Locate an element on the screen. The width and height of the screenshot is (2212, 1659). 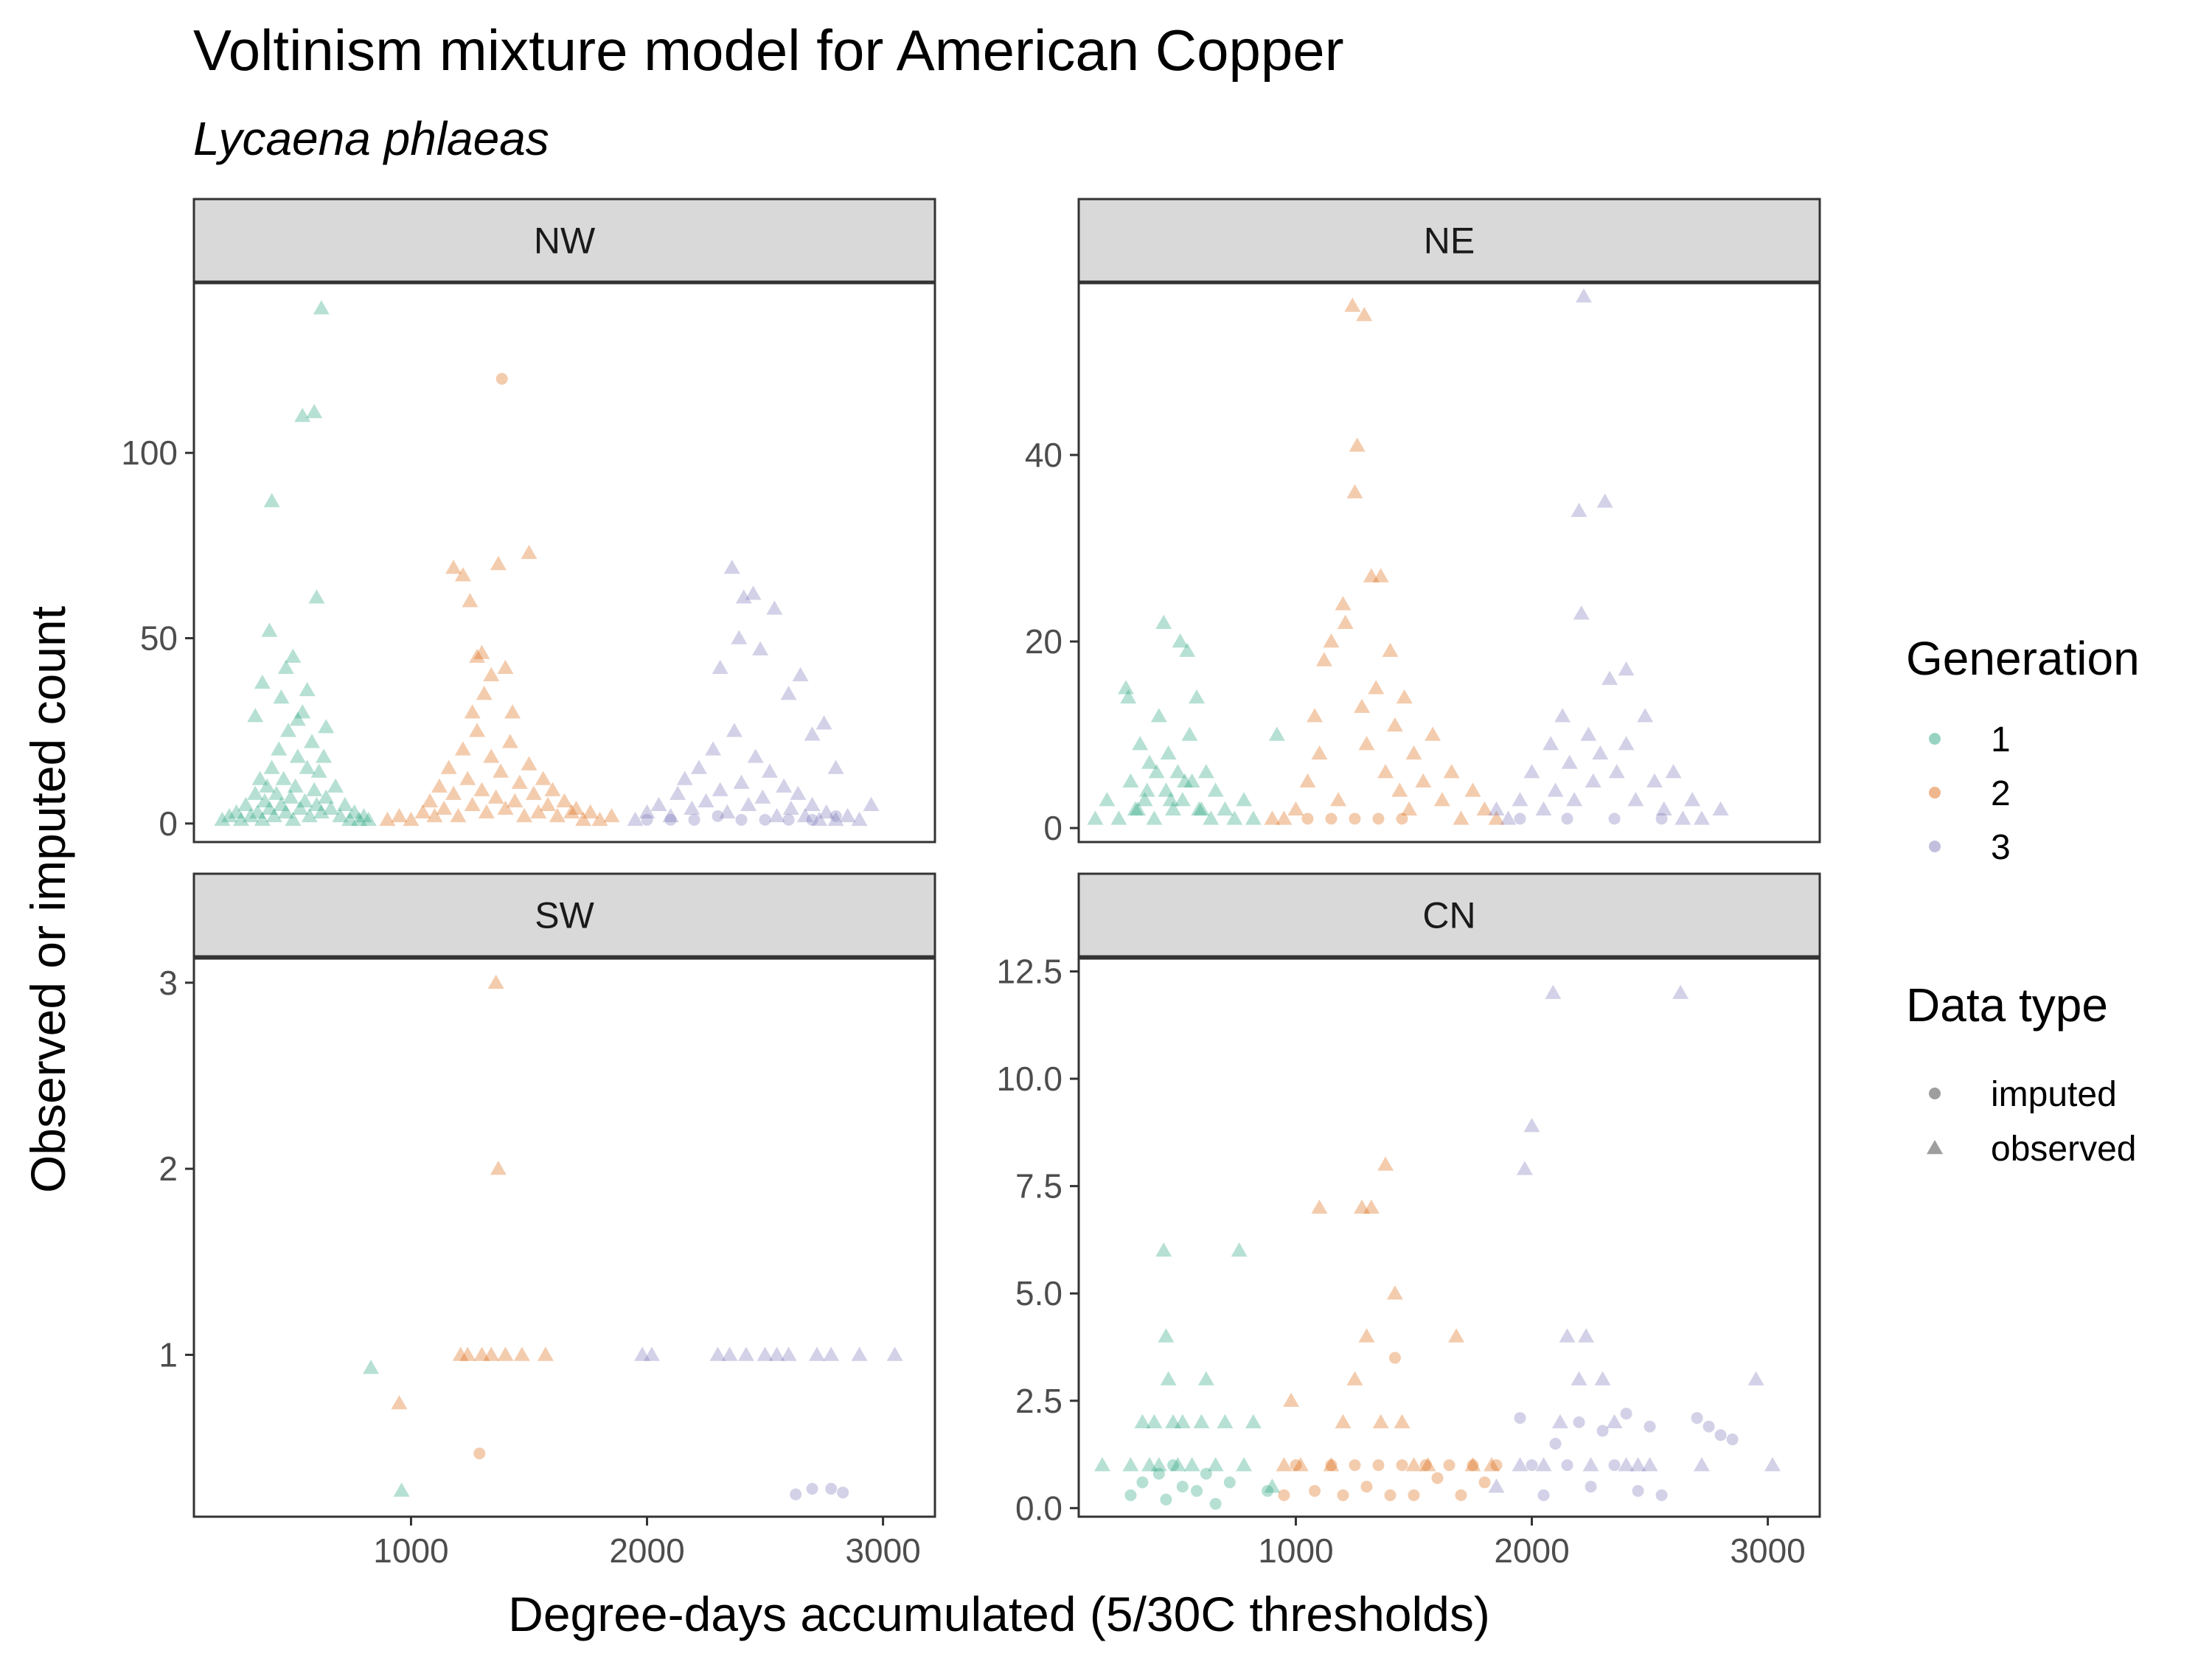
panel-border is located at coordinates (564, 562).